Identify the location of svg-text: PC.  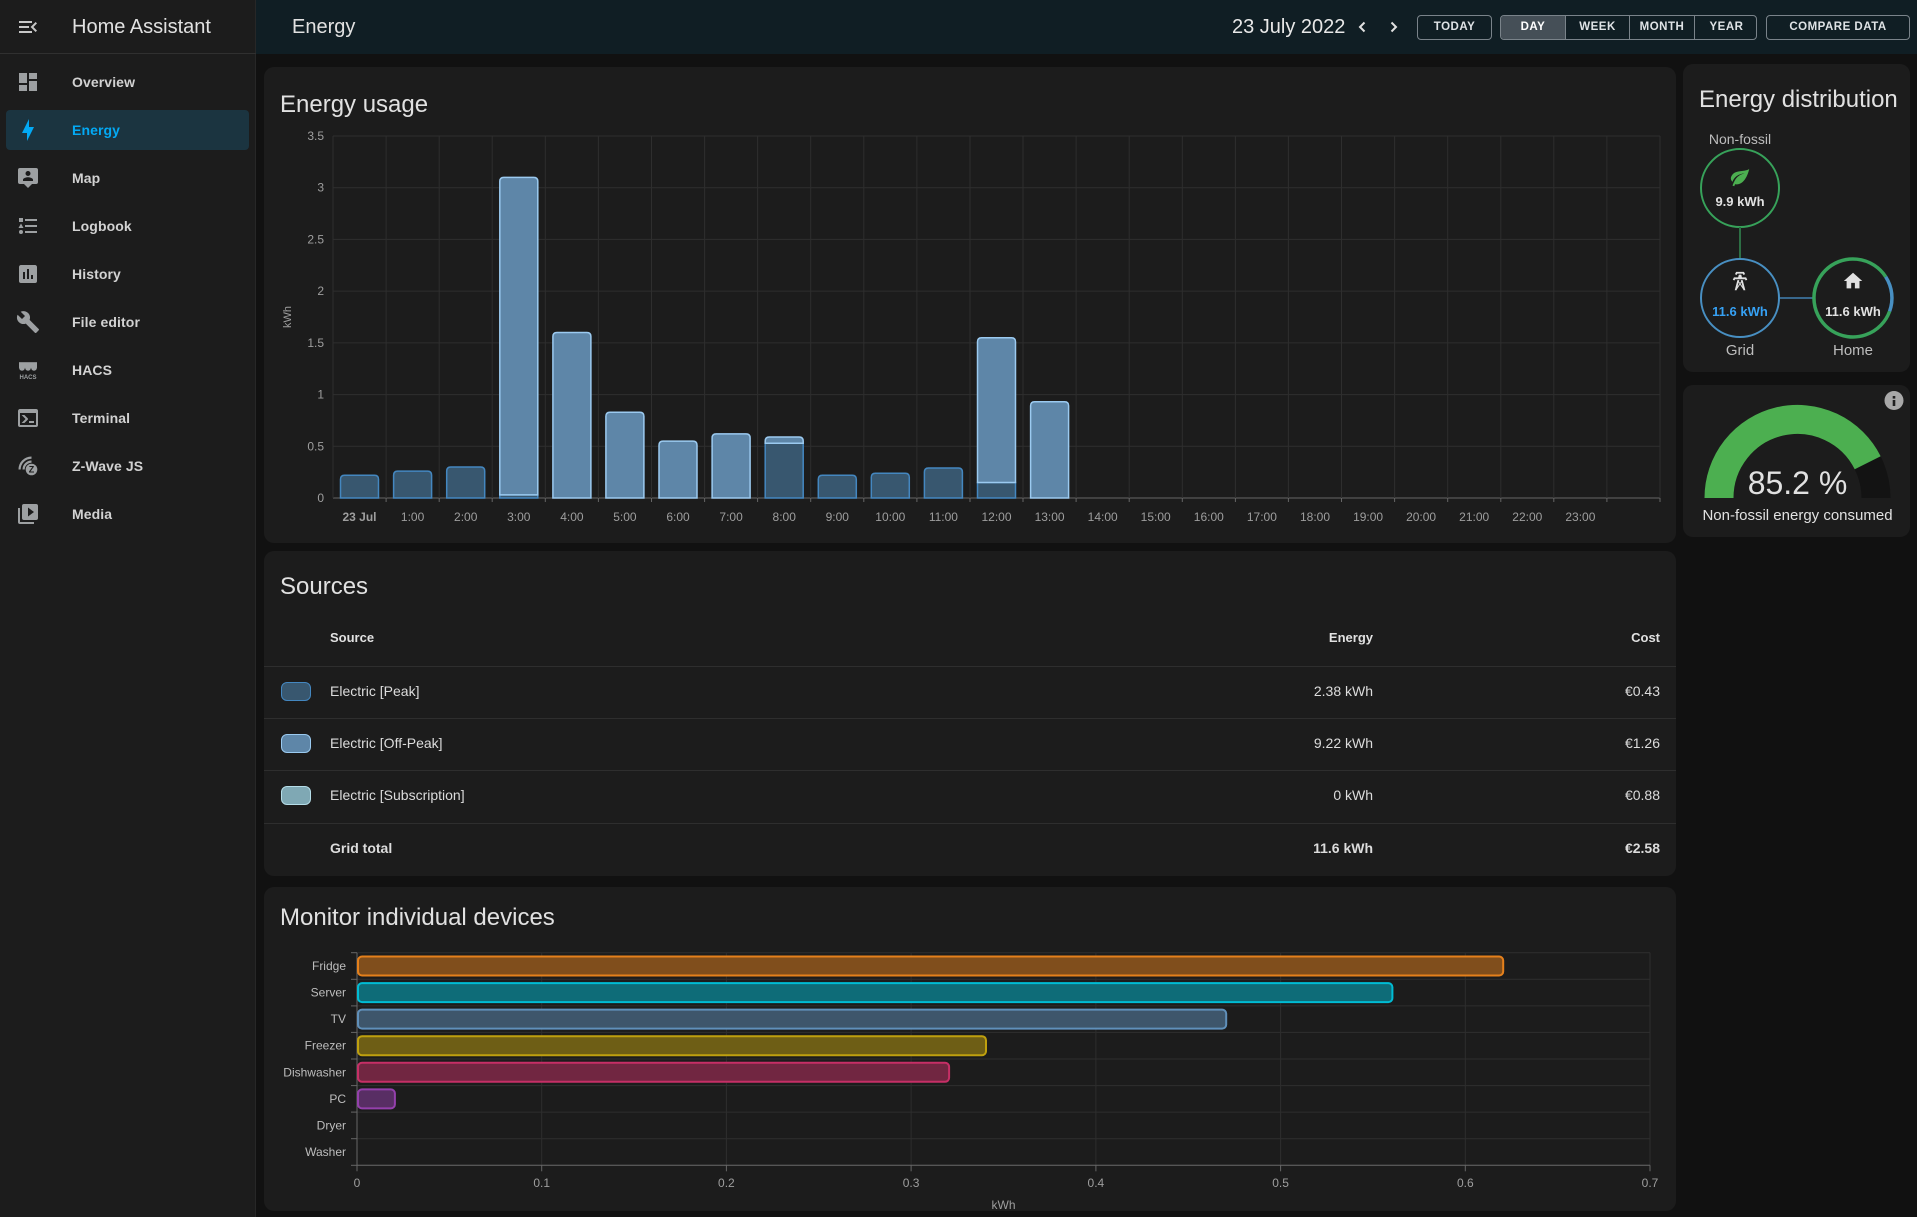
(337, 1099).